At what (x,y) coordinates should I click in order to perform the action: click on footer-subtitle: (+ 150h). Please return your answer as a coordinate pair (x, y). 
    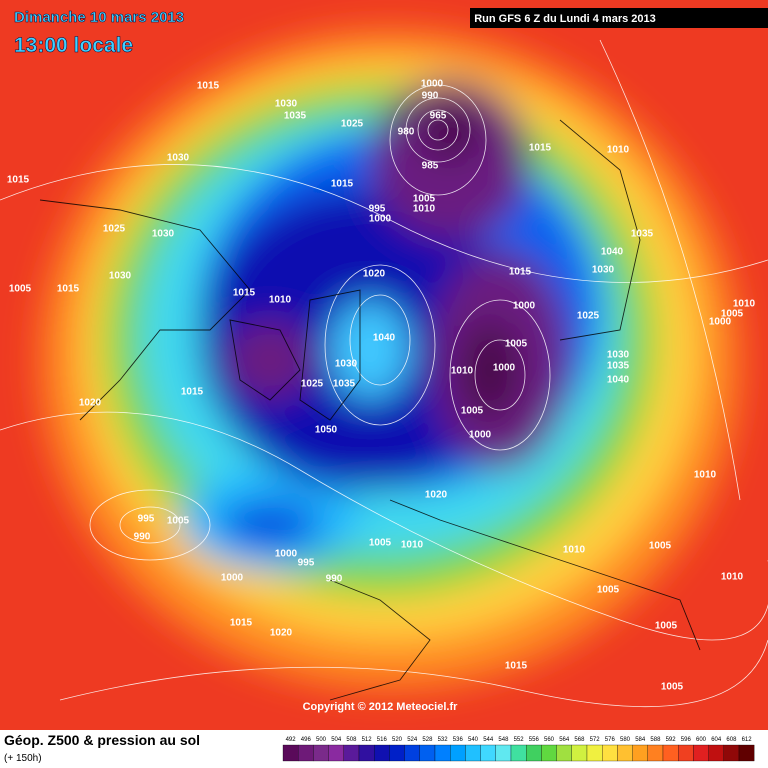
    Looking at the image, I should click on (23, 758).